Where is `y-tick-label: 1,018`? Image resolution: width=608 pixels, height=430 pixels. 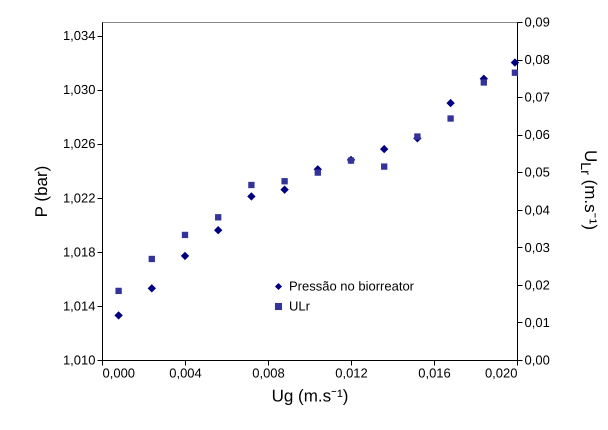 y-tick-label: 1,018 is located at coordinates (79, 252).